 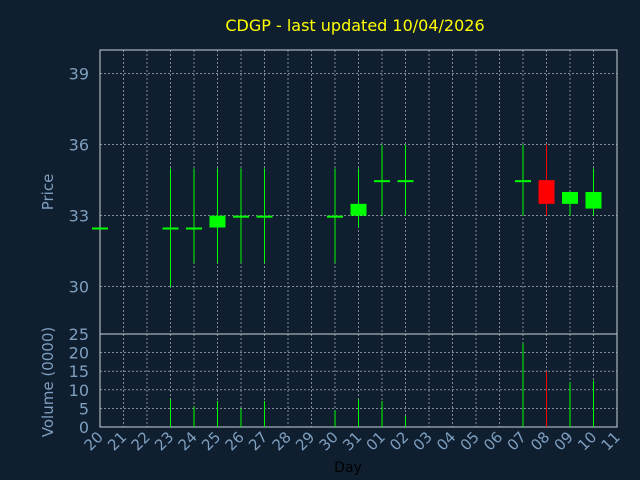 What do you see at coordinates (48, 192) in the screenshot?
I see `price-axis-label: Price` at bounding box center [48, 192].